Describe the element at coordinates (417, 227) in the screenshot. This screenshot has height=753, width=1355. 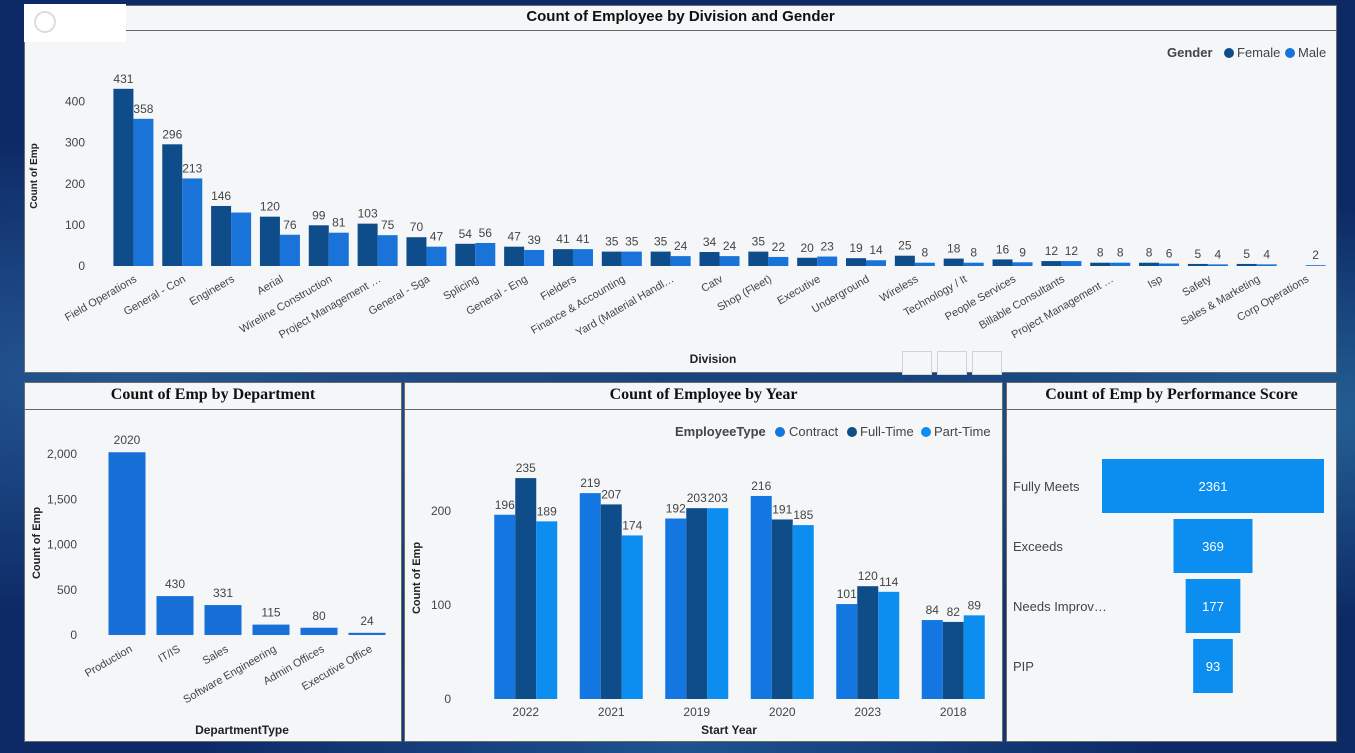
I see `data-label: 70` at that location.